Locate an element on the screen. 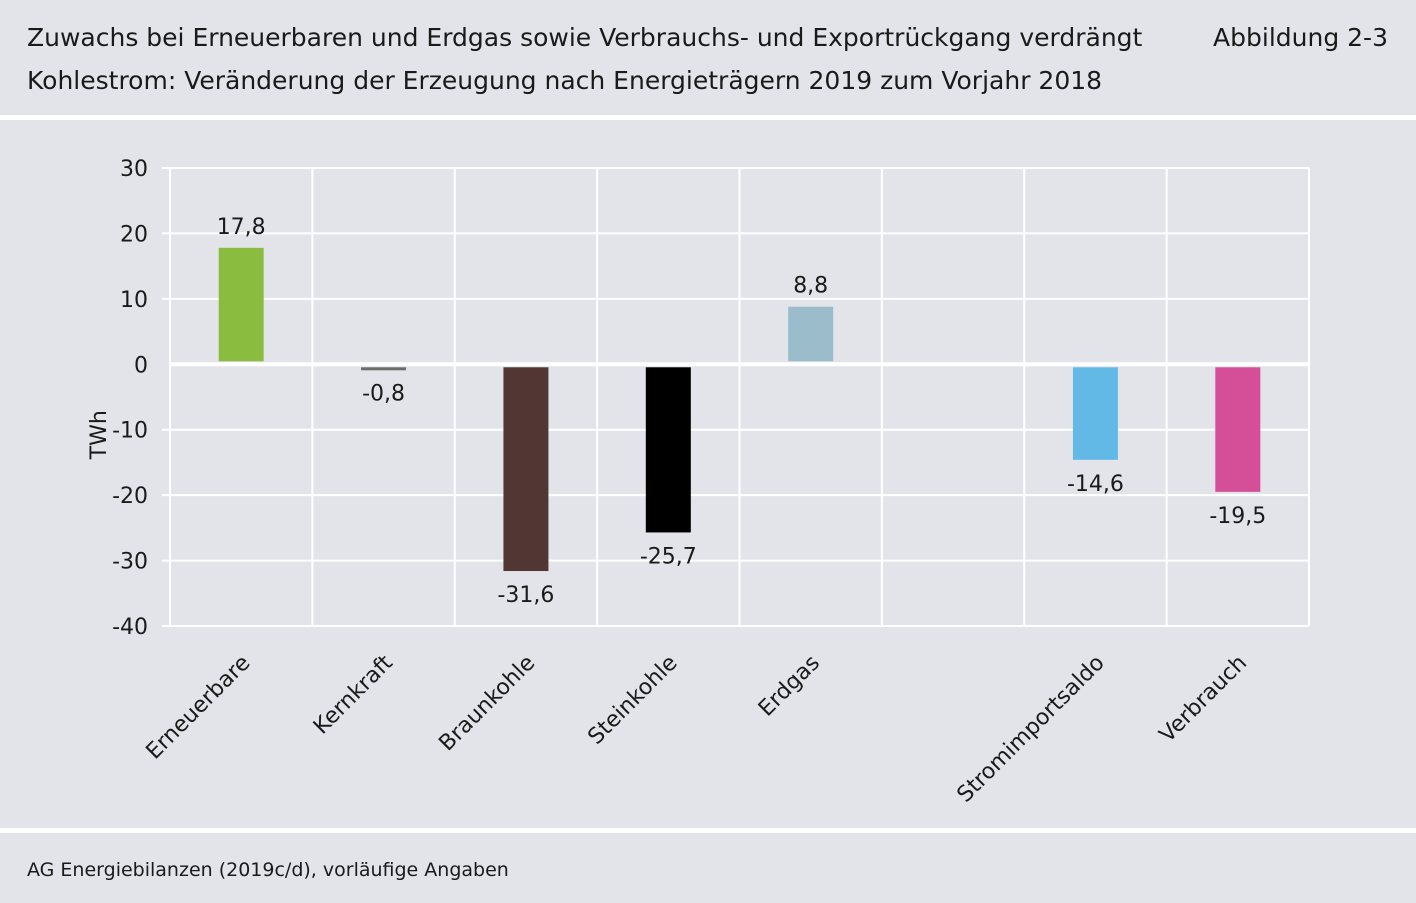  y-tick-label: -40 is located at coordinates (130, 627).